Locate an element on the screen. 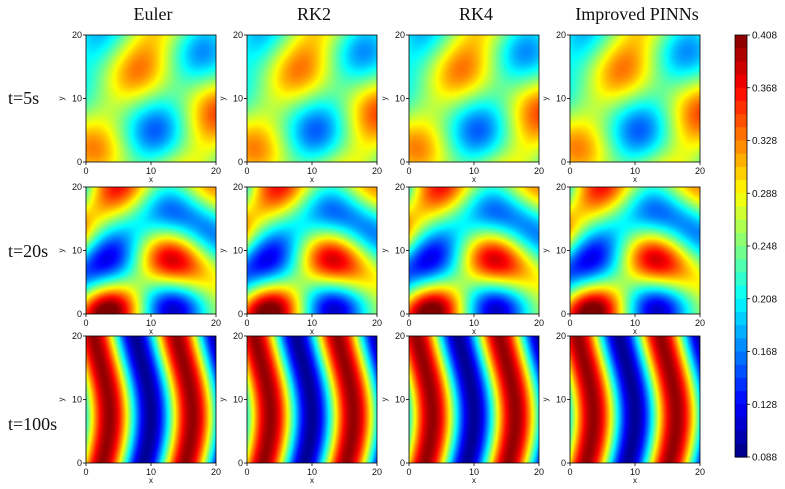  panel-rk2-t5: 0 10 20 x 0 10 20 y is located at coordinates (300, 107).